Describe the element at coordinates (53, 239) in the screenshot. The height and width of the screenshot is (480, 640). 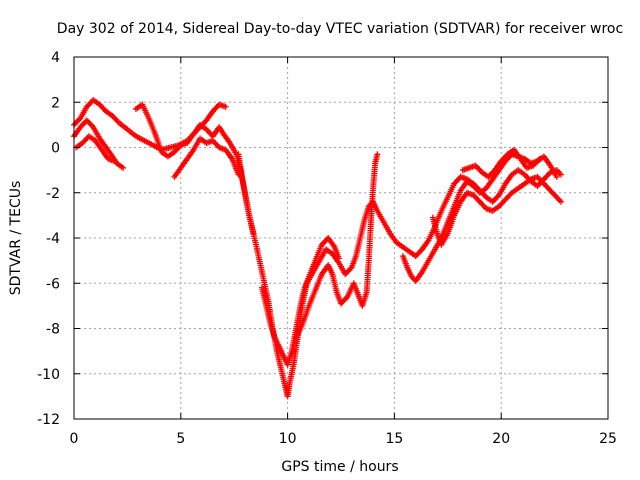
I see `y-tick-label: -4` at that location.